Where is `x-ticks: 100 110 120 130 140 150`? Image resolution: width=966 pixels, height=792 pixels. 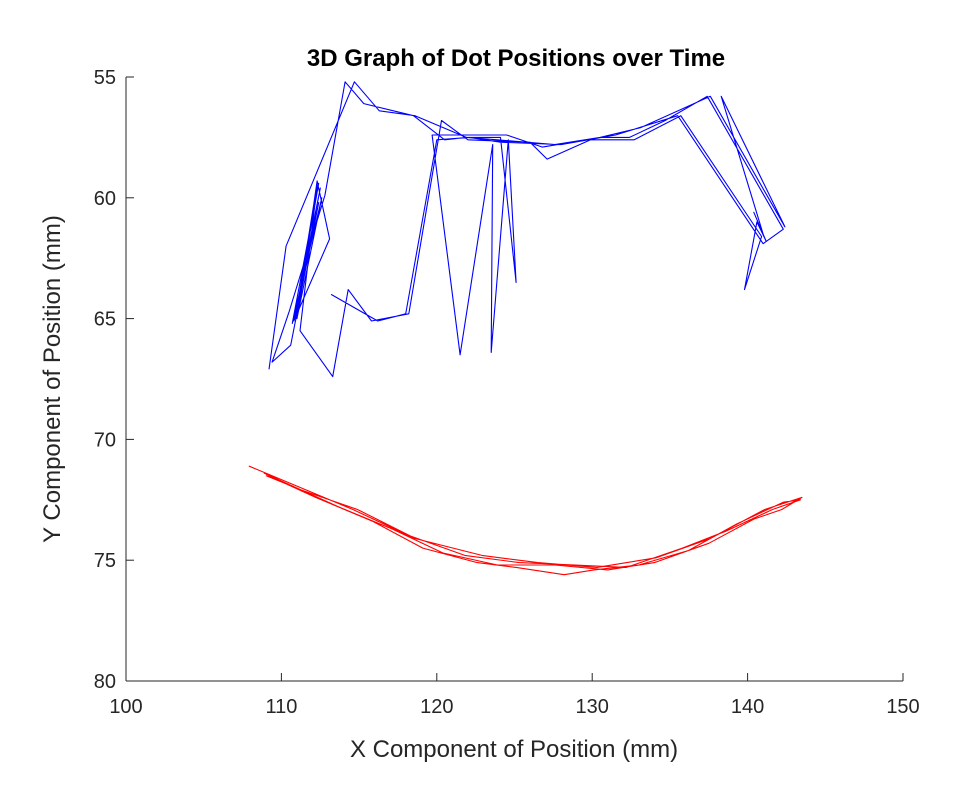
x-ticks: 100 110 120 130 140 150 is located at coordinates (514, 695).